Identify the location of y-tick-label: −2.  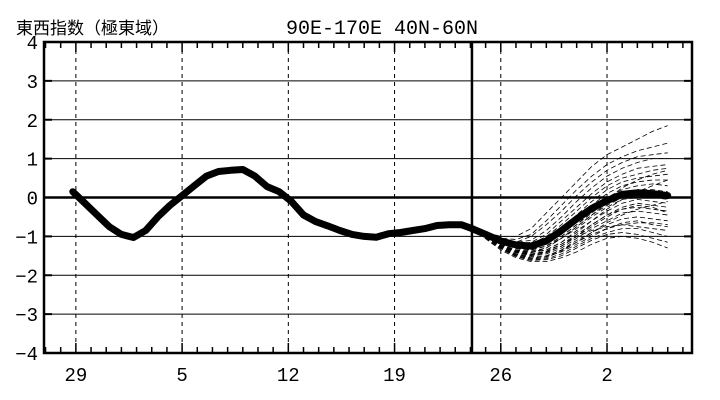
(26, 277).